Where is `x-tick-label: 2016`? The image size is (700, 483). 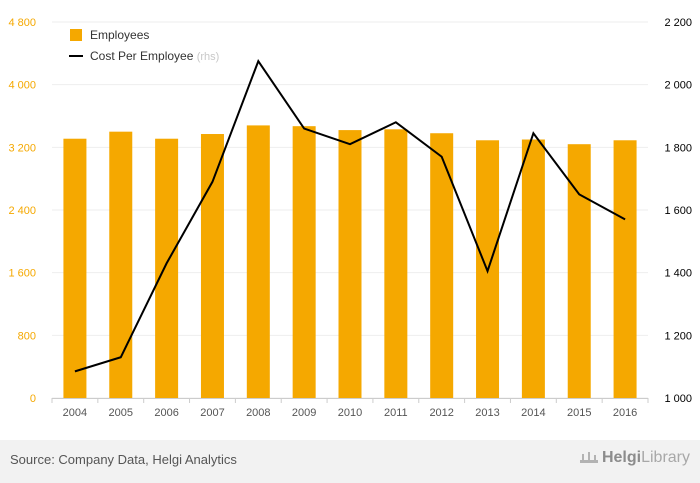
x-tick-label: 2016 is located at coordinates (625, 413).